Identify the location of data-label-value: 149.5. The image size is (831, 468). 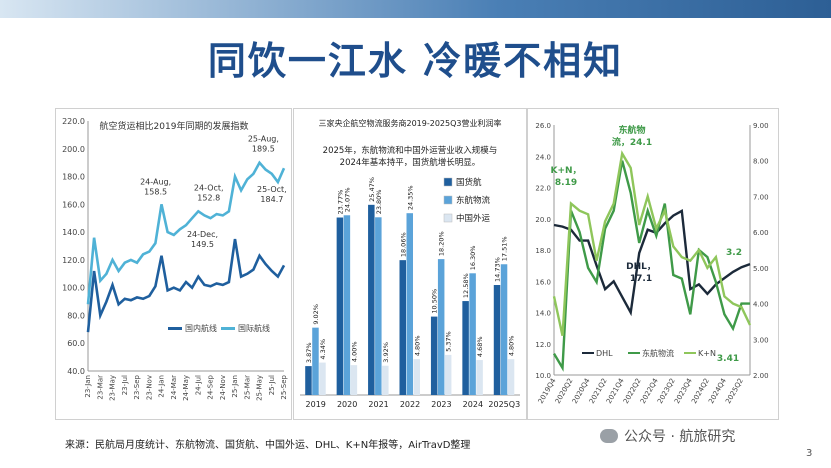
(202, 244).